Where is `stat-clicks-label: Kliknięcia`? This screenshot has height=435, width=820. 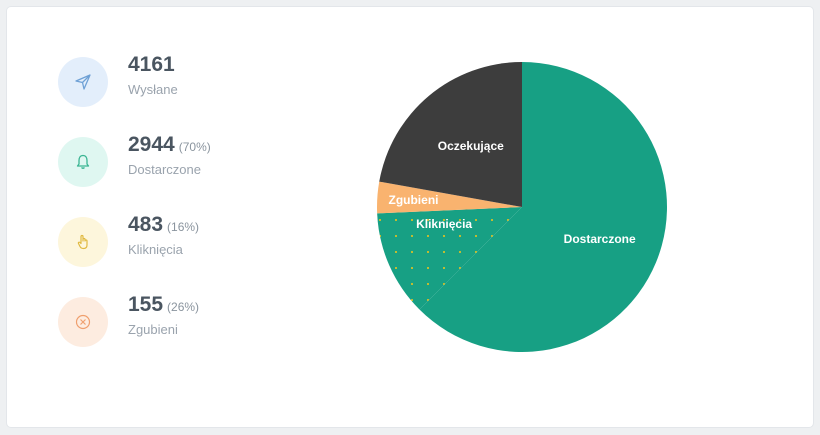
stat-clicks-label: Kliknięcia is located at coordinates (155, 249).